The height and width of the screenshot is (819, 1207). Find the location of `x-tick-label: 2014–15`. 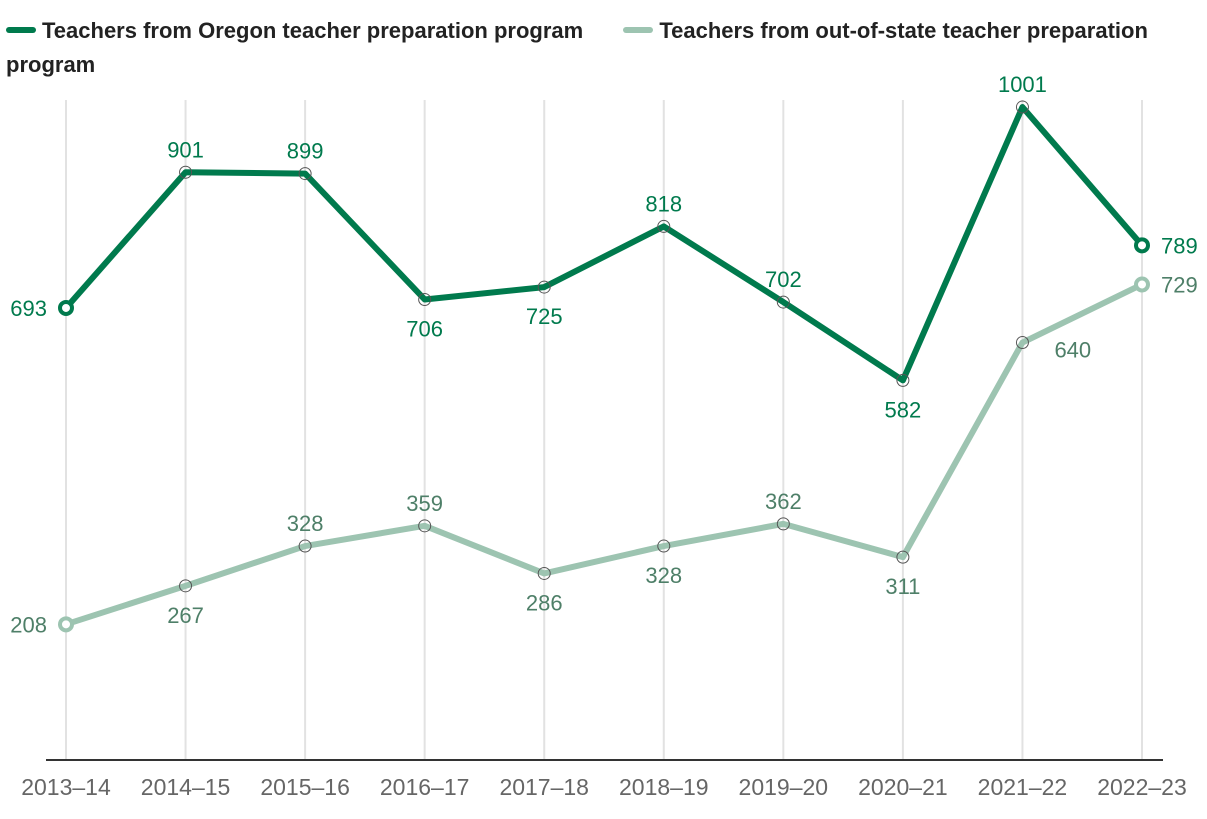

x-tick-label: 2014–15 is located at coordinates (186, 787).